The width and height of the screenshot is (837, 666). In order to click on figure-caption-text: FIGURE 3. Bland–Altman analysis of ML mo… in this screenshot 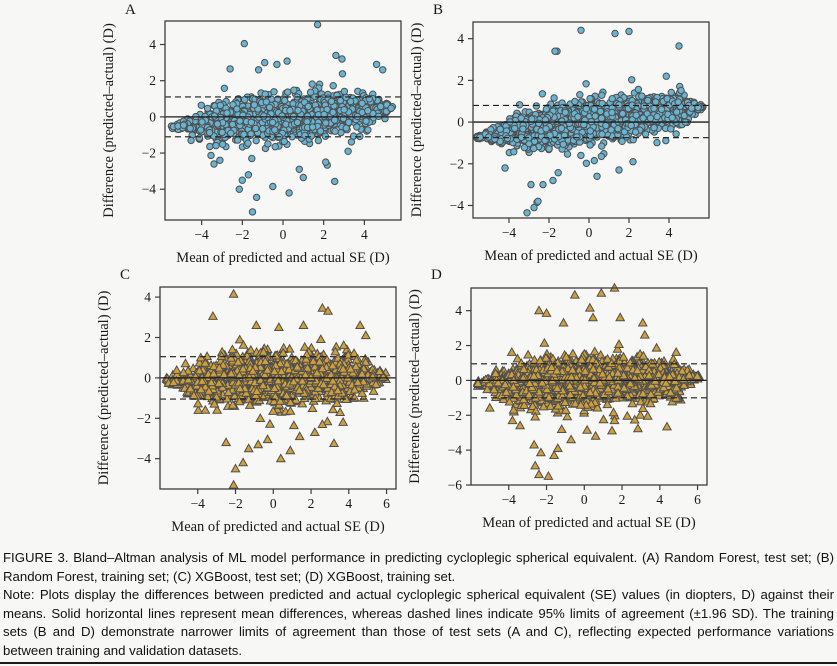, I will do `click(418, 567)`.